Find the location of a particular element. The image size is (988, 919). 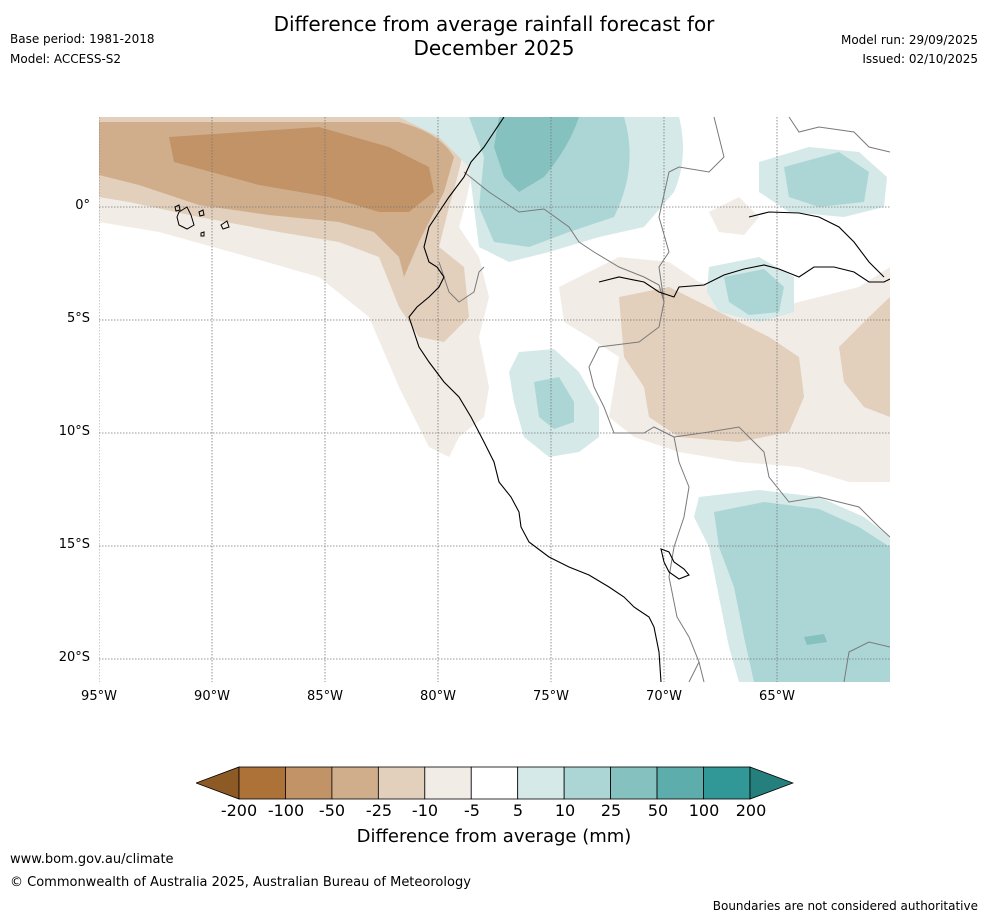

model-name-text: Model: ACCESS-S2 is located at coordinates (66, 59).